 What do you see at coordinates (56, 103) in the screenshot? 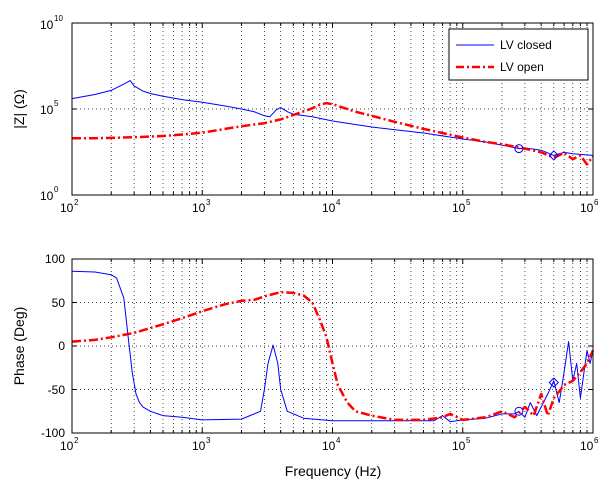
I see `y-tick-exp: 5` at bounding box center [56, 103].